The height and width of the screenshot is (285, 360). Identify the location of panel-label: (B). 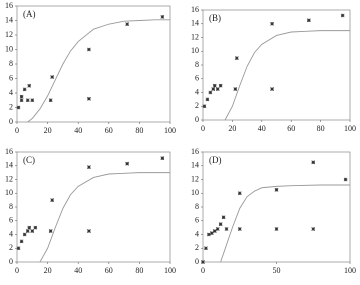
(215, 18).